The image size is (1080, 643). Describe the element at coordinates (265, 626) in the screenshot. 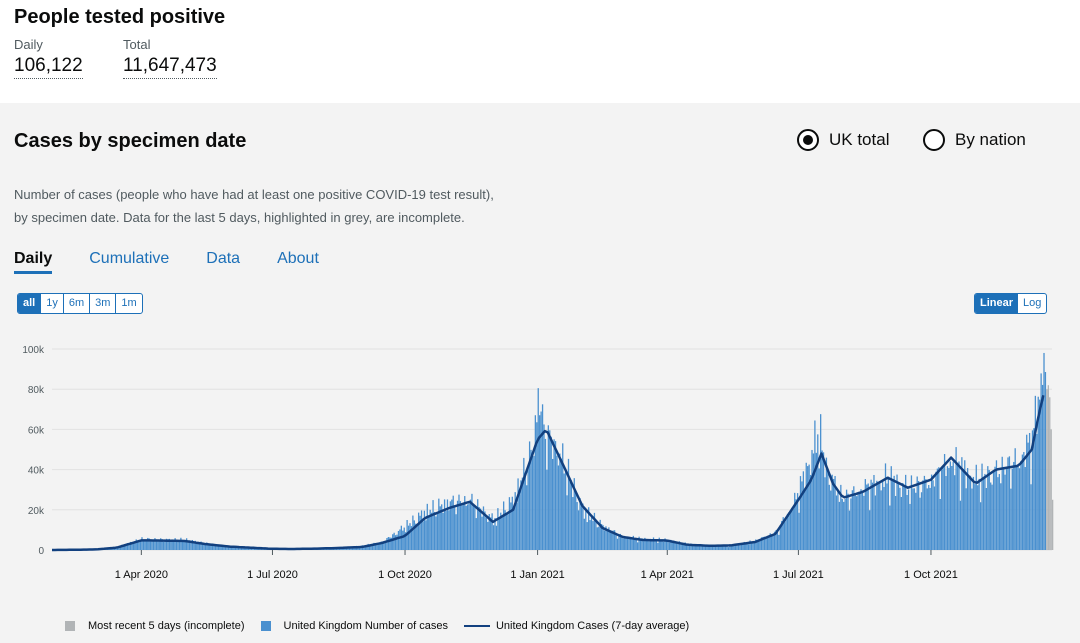

I see `legend-swatch-blue` at that location.